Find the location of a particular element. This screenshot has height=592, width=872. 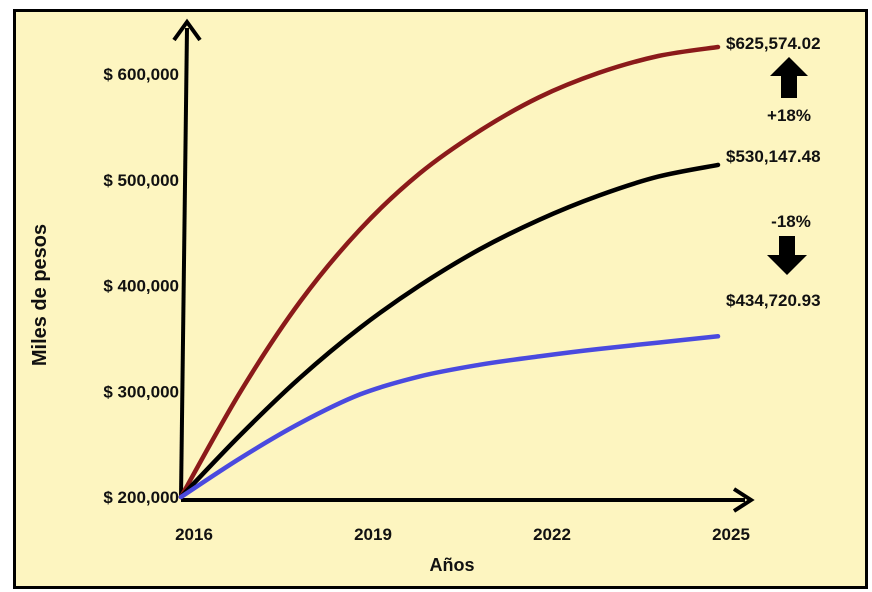

x-tick-labels: 2016 2019 2022 2025 is located at coordinates (462, 534).